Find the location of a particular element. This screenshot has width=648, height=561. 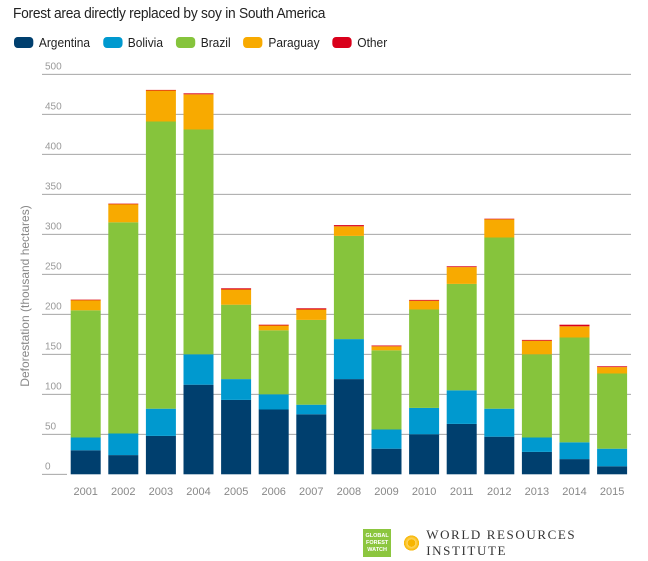

bar-bolivia-2001 is located at coordinates (85, 444).